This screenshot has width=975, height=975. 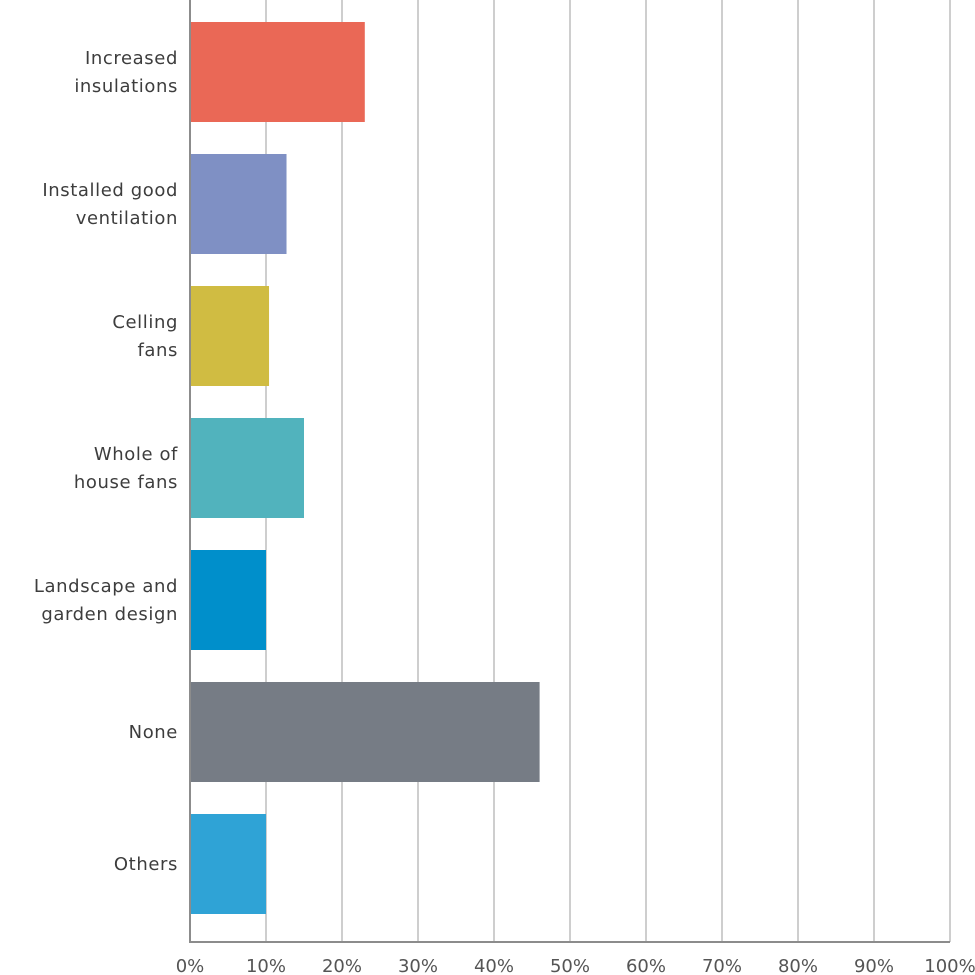 I want to click on category-label-line: insulations, so click(x=126, y=86).